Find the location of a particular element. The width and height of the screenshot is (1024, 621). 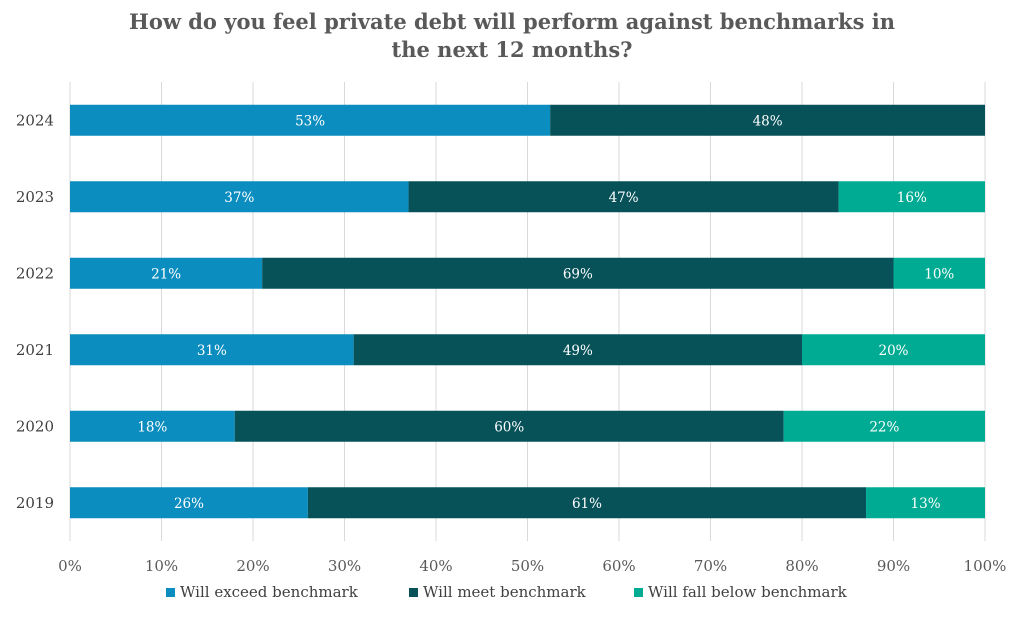

legend-label: Will meet benchmark is located at coordinates (505, 592).